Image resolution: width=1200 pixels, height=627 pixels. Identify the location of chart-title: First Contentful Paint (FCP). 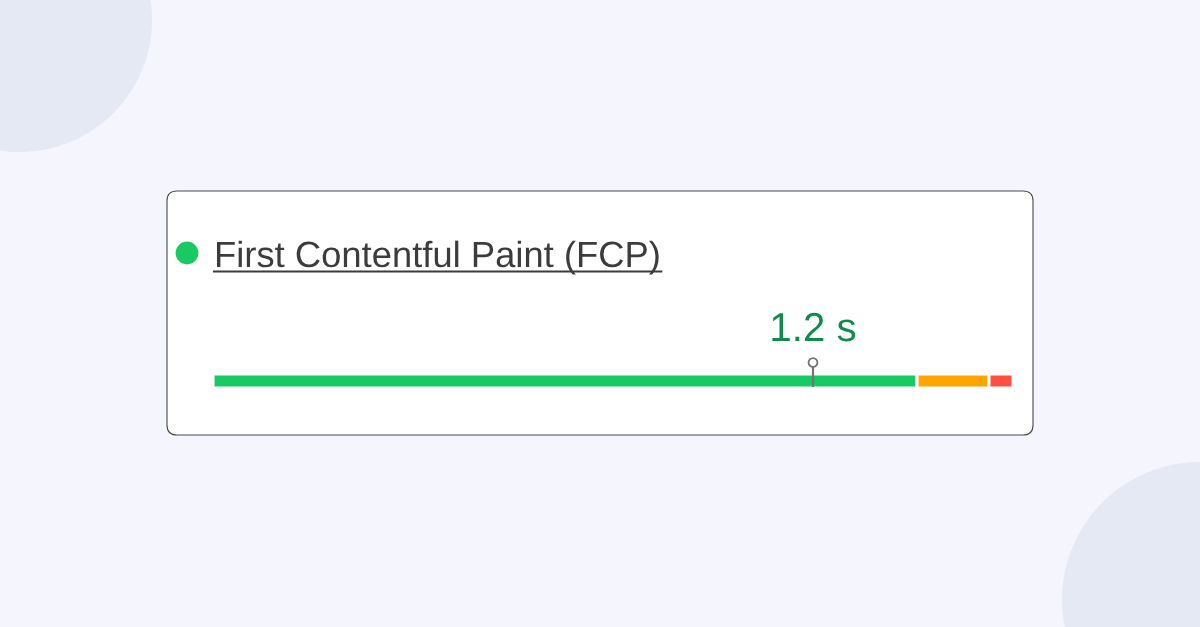
(437, 257).